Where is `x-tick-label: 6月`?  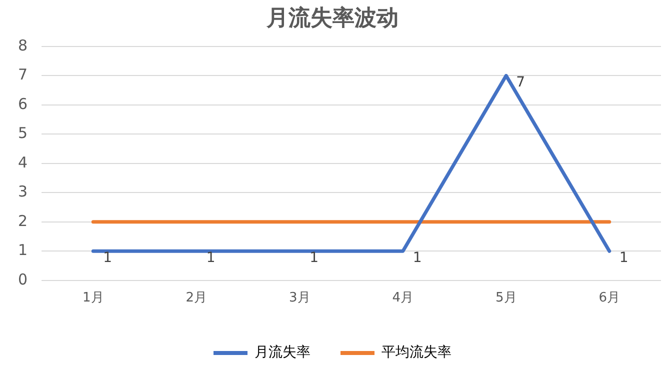 x-tick-label: 6月 is located at coordinates (609, 298).